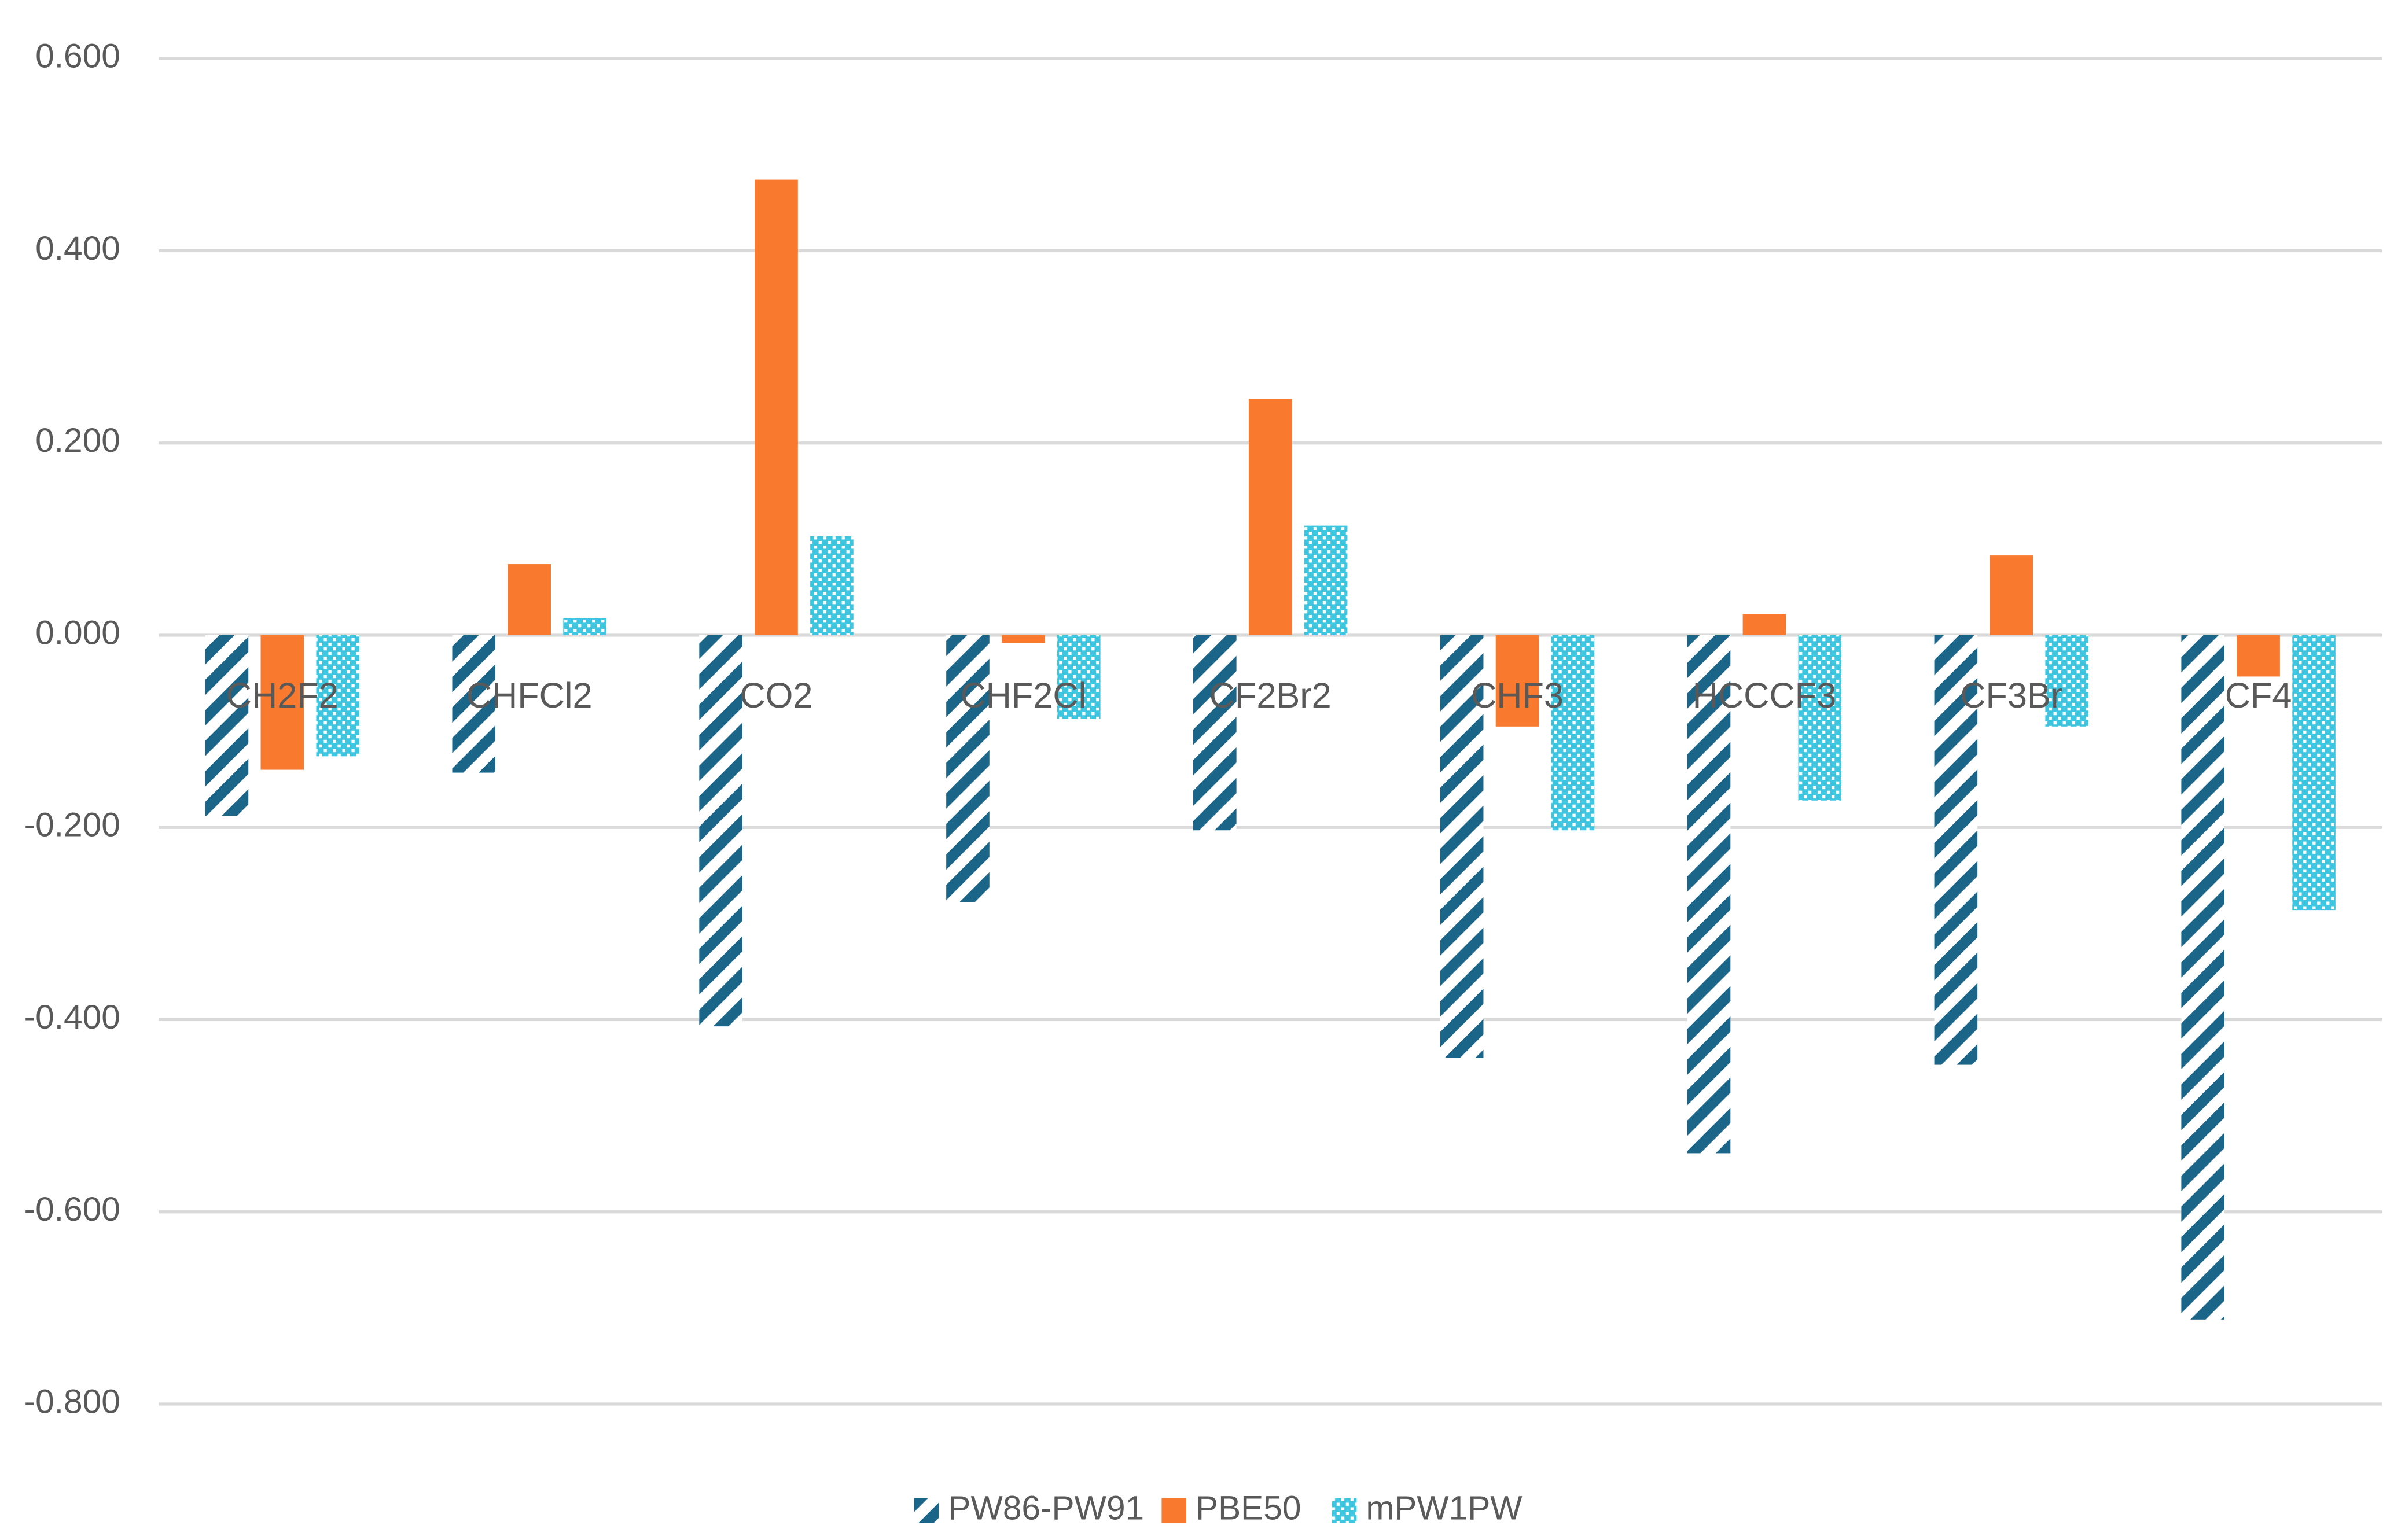  I want to click on legend-label: PW86-PW91, so click(1046, 1508).